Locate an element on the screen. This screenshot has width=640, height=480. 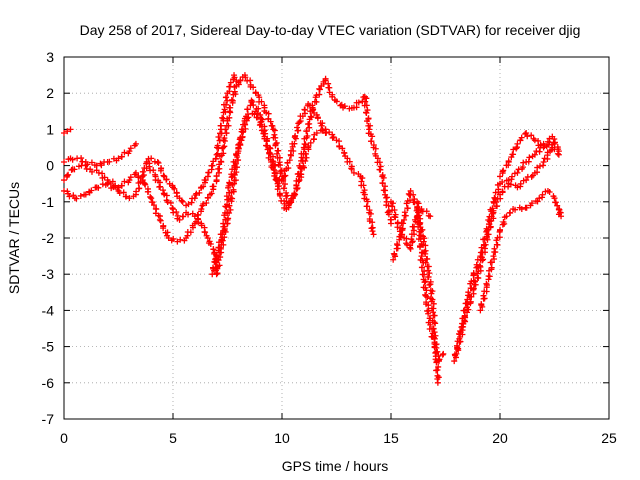
track-l-point is located at coordinates (534, 154).